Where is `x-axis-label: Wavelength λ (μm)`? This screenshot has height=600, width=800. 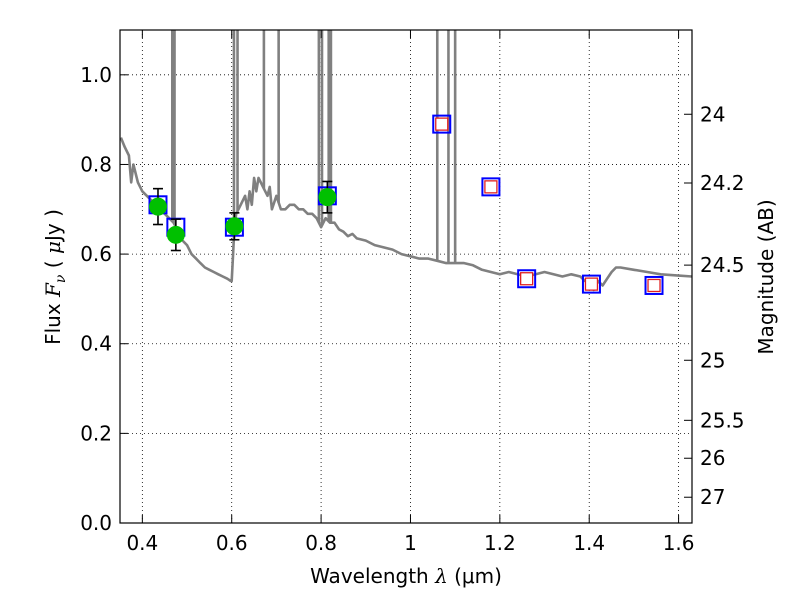 x-axis-label: Wavelength λ (μm) is located at coordinates (406, 576).